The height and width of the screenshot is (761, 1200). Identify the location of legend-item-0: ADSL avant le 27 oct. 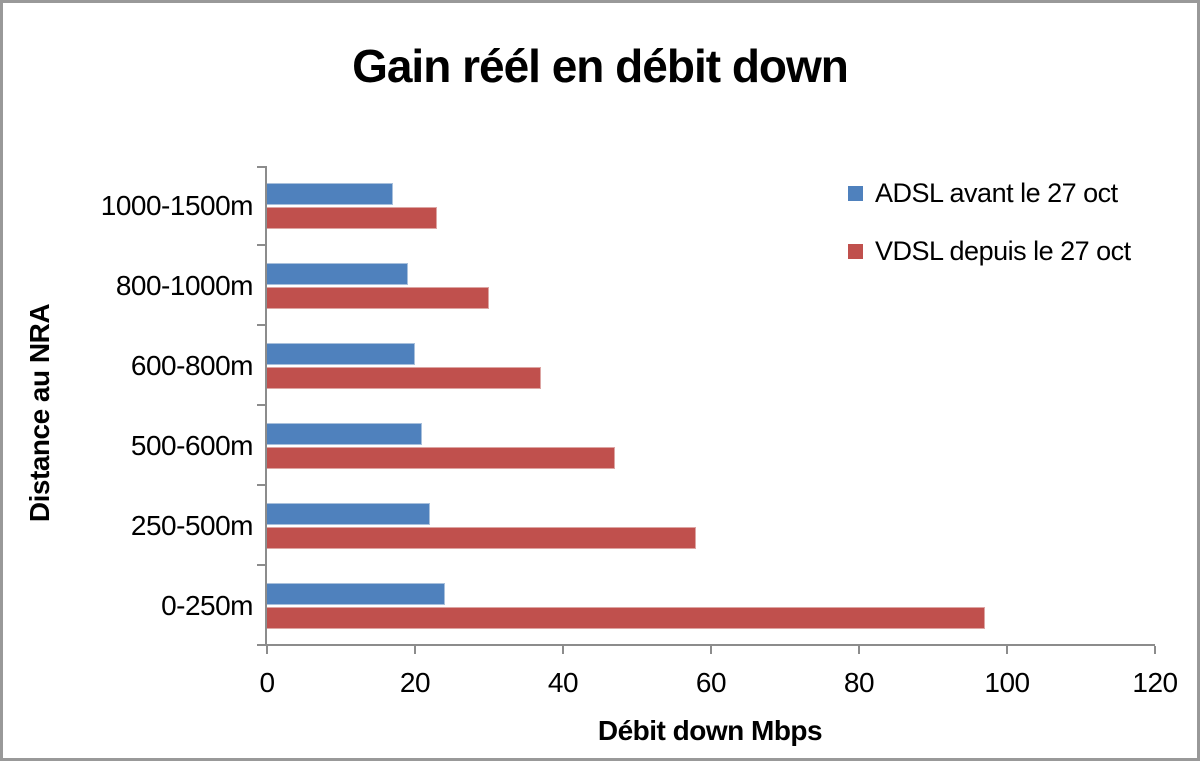
(989, 193).